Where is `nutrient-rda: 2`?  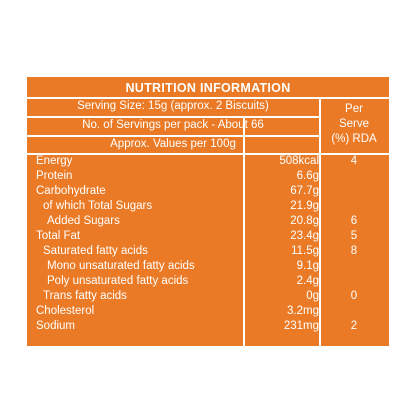 nutrient-rda: 2 is located at coordinates (354, 326).